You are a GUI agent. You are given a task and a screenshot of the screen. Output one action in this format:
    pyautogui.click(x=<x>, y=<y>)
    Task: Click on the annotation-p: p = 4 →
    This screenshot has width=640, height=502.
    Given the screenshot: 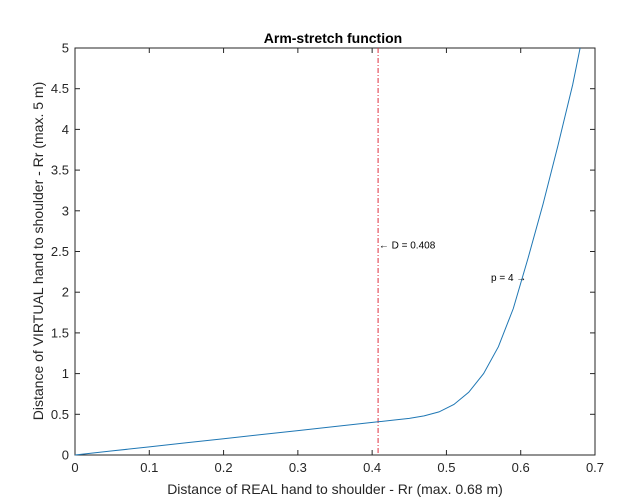 What is the action you would take?
    pyautogui.click(x=508, y=278)
    